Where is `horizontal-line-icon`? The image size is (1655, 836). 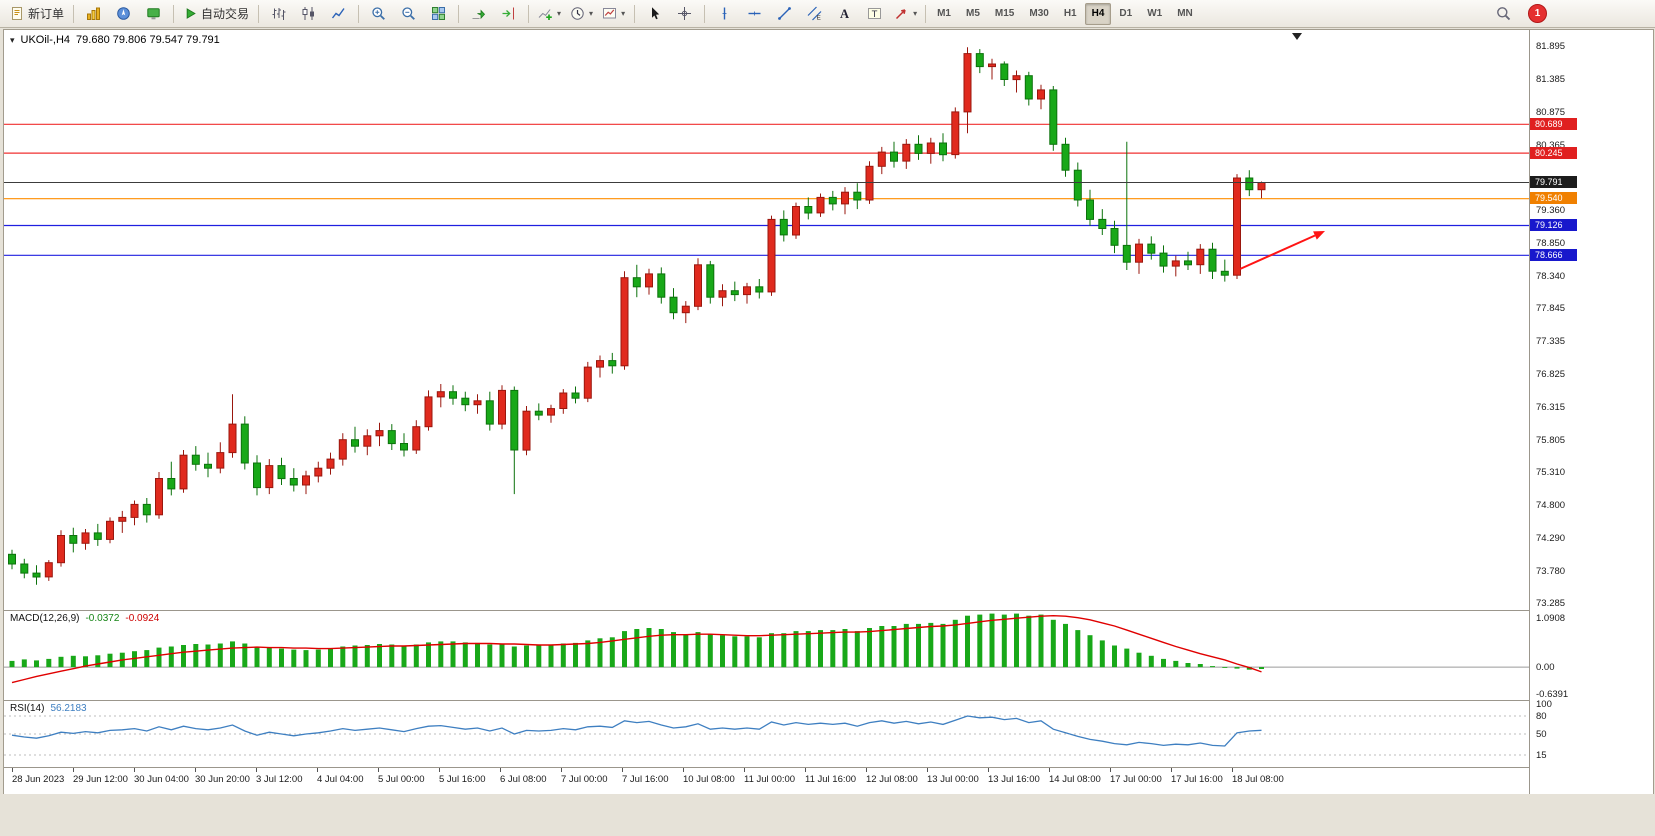 horizontal-line-icon is located at coordinates (754, 13).